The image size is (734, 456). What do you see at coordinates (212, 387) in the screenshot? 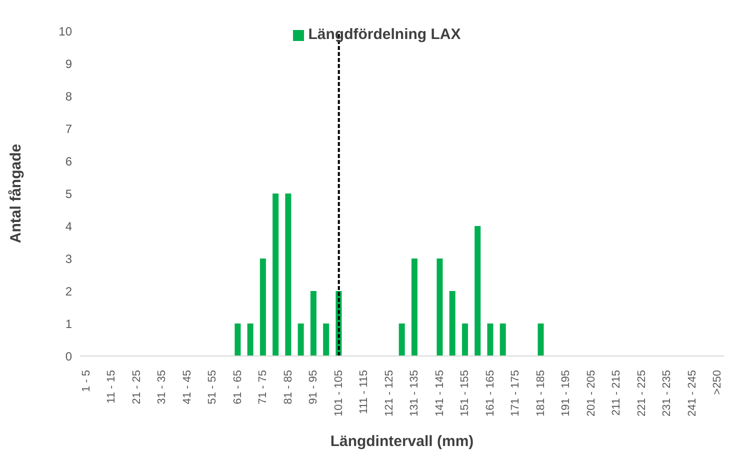
I see `x-tick-label: 51 - 55` at bounding box center [212, 387].